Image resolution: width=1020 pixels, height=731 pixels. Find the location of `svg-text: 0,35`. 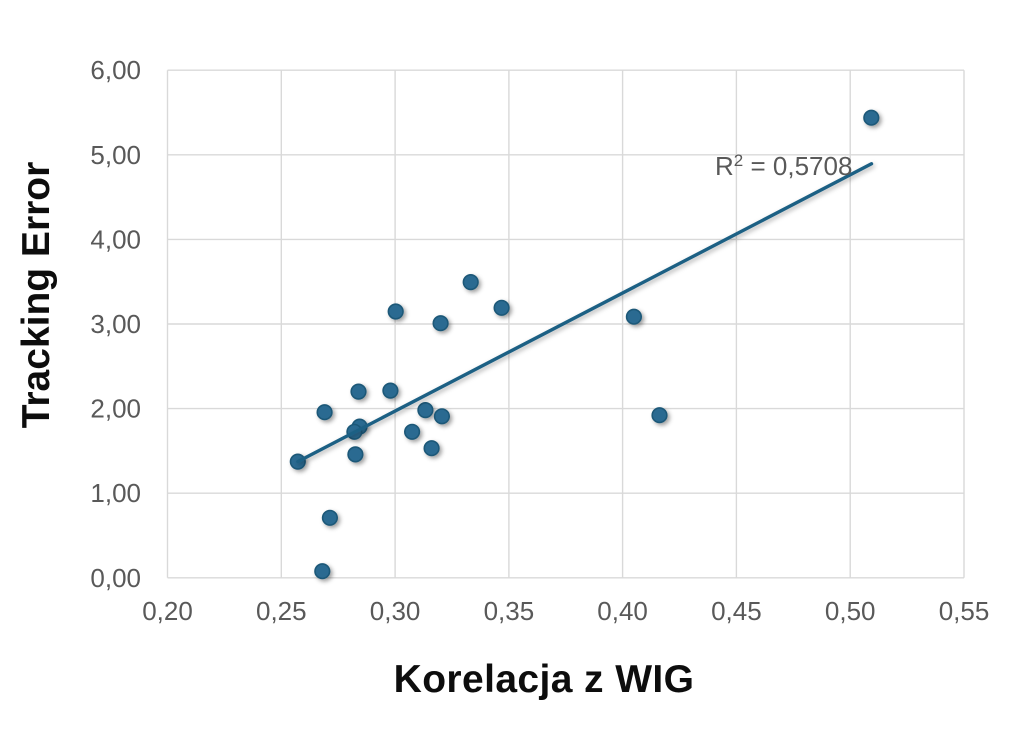

svg-text: 0,35 is located at coordinates (509, 611).